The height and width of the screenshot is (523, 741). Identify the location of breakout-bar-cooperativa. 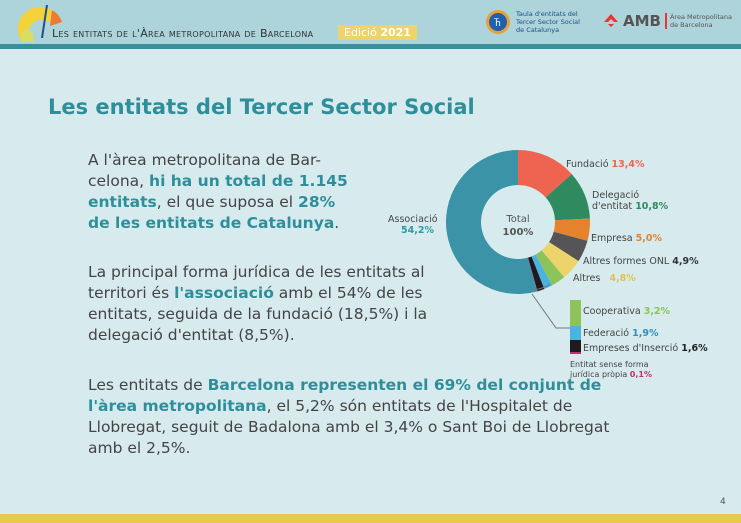
(575, 313).